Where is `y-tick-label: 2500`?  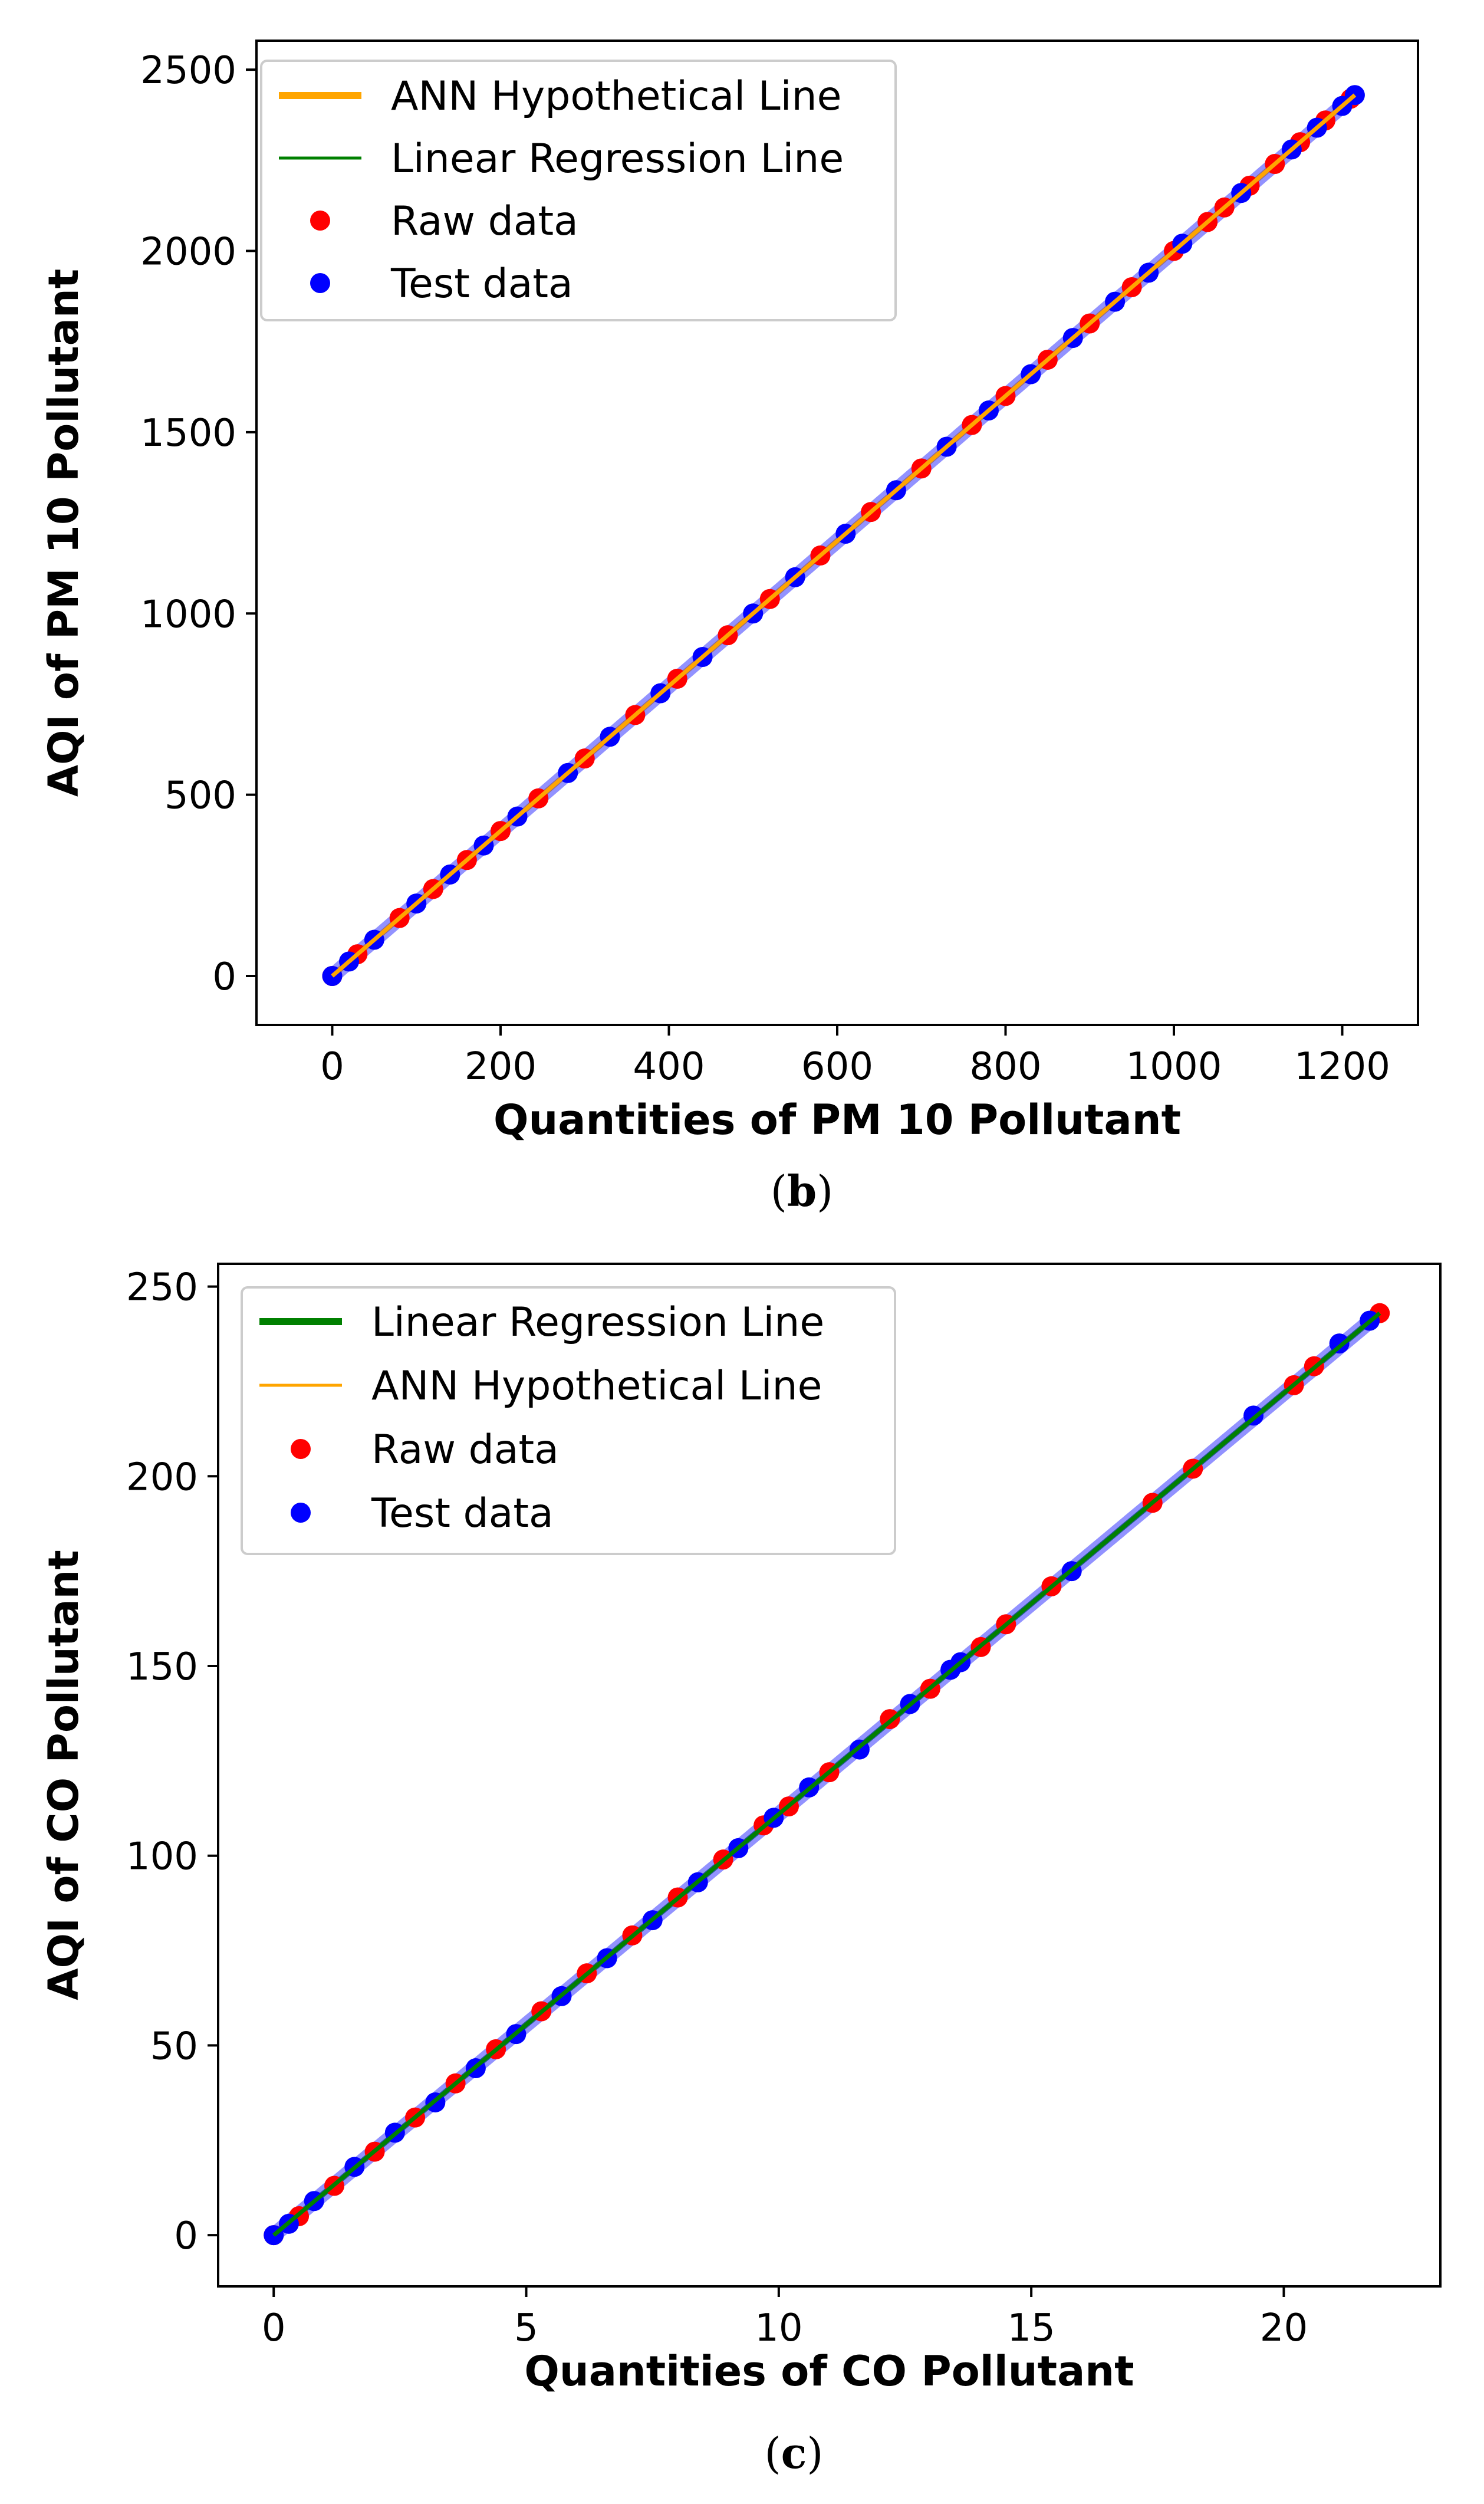 y-tick-label: 2500 is located at coordinates (188, 71).